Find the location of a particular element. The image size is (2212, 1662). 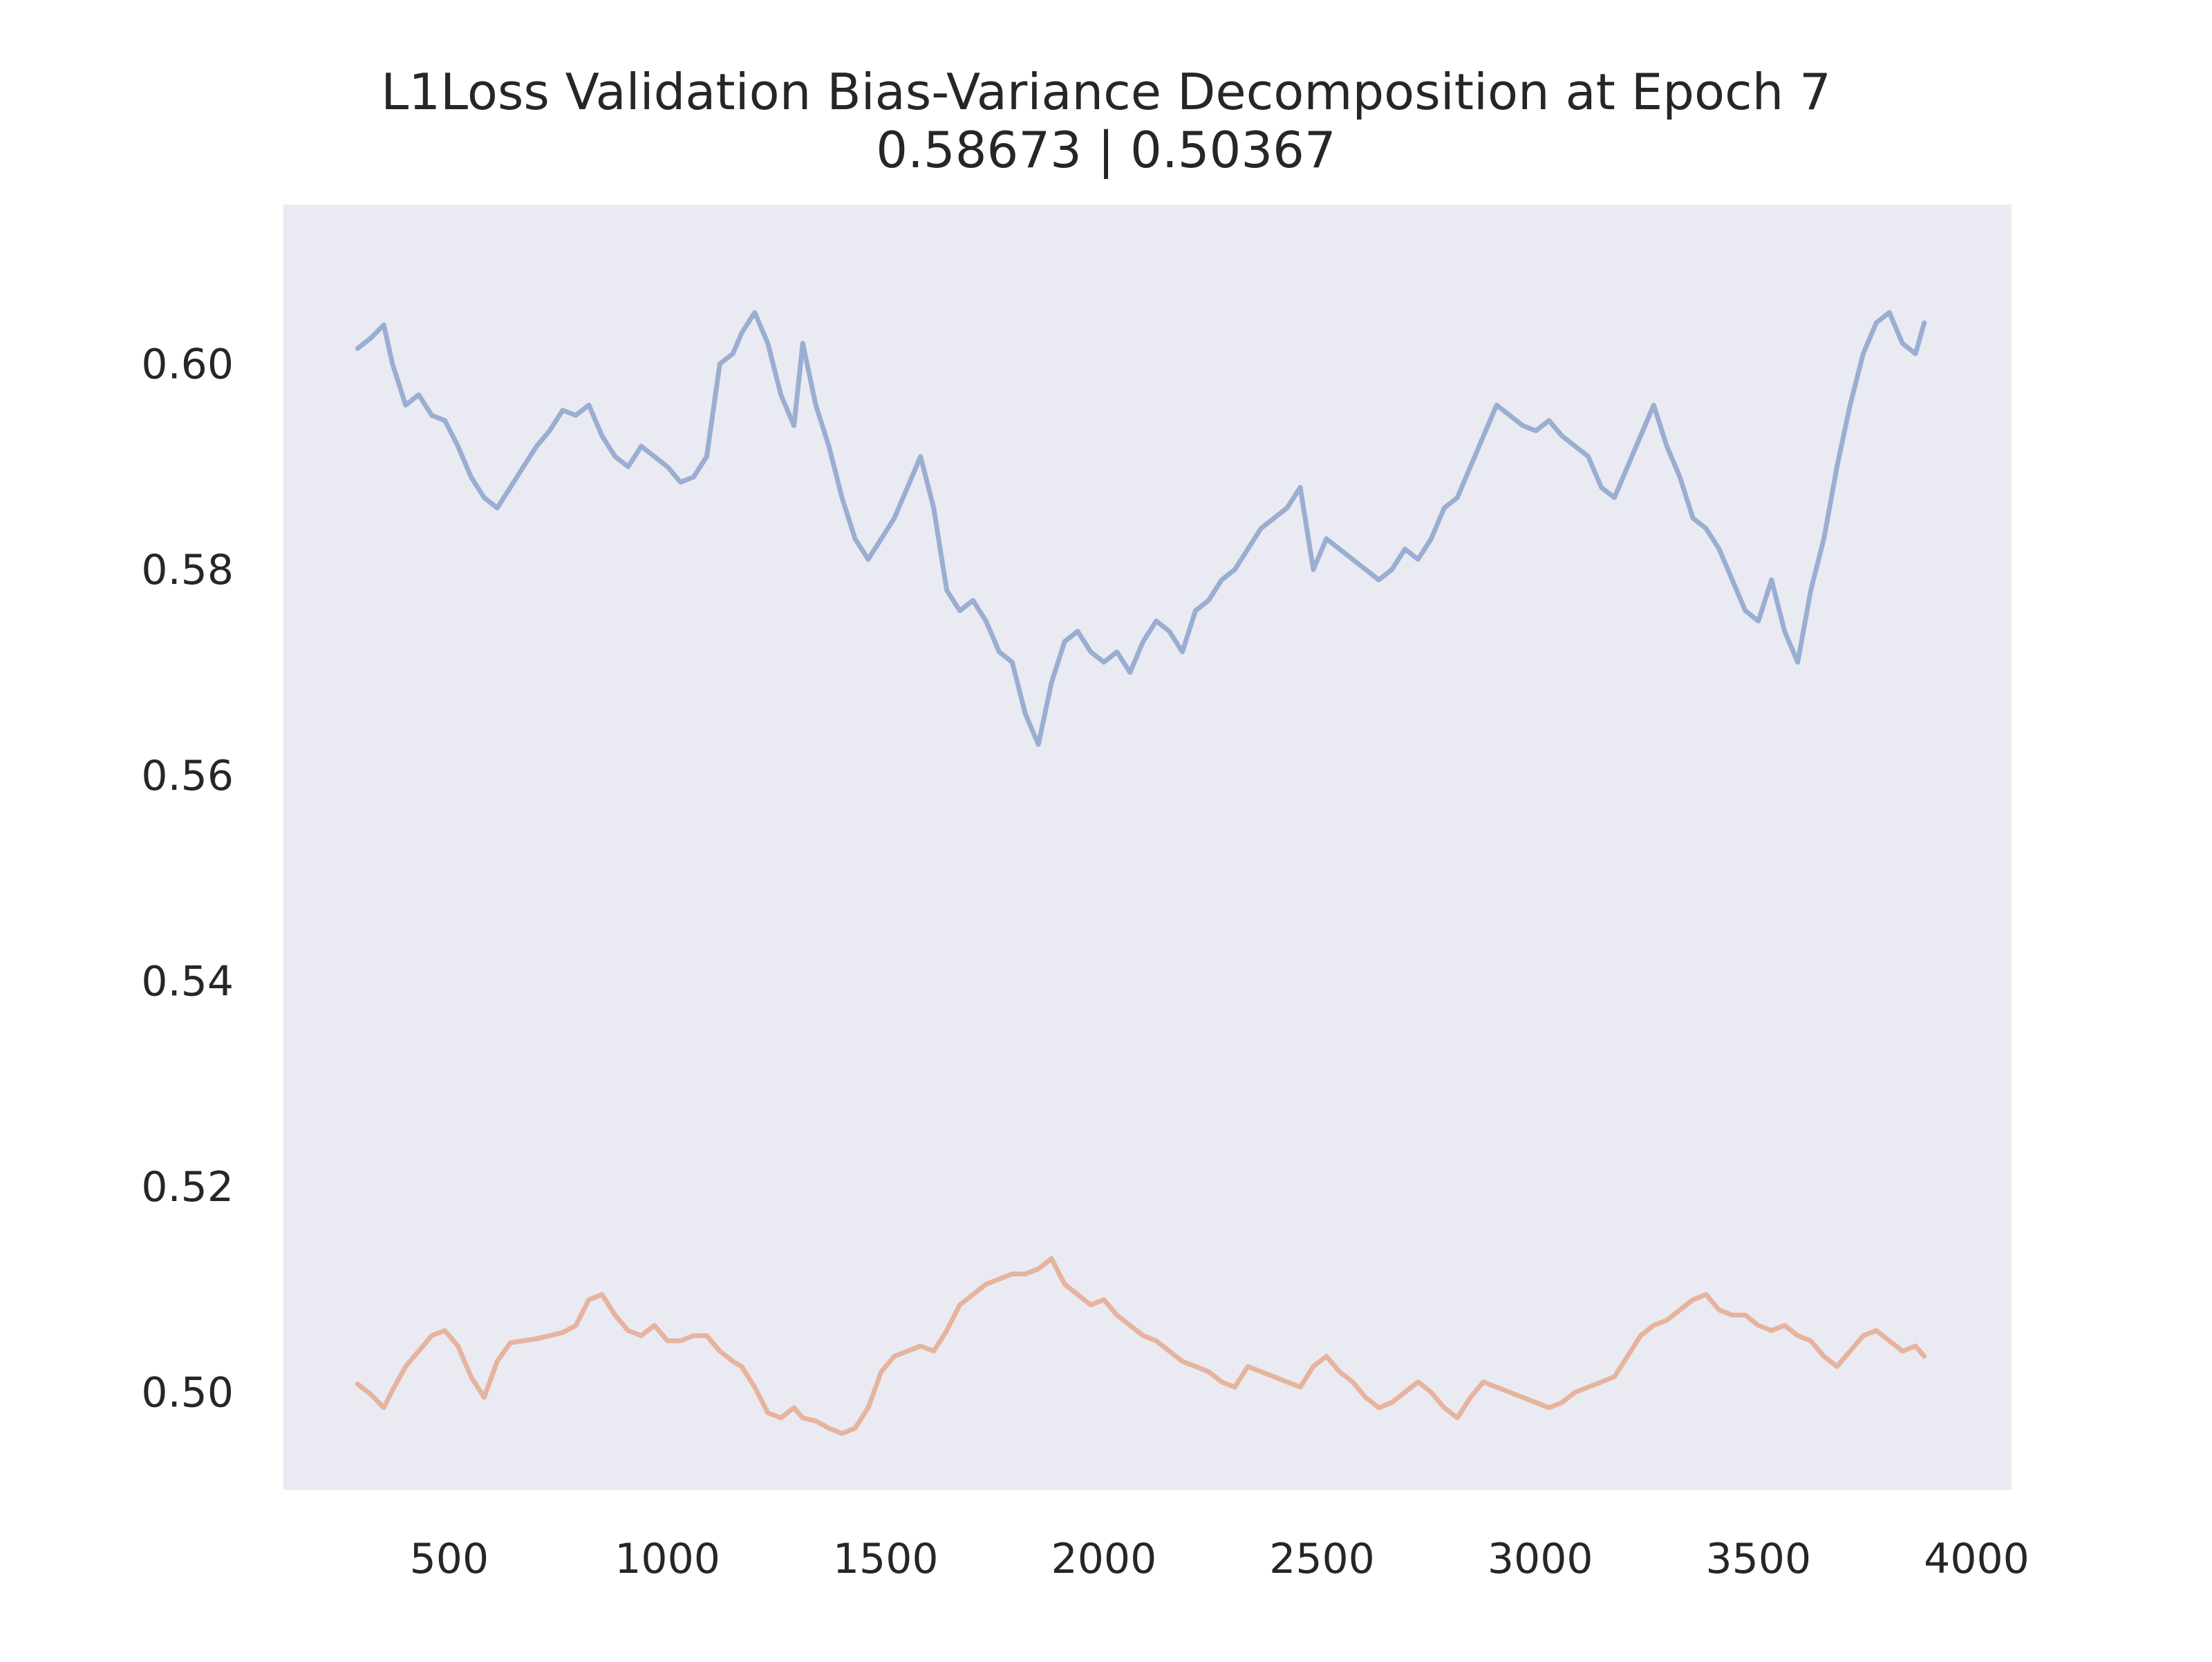

x-tick-label: 1500 is located at coordinates (886, 1559).